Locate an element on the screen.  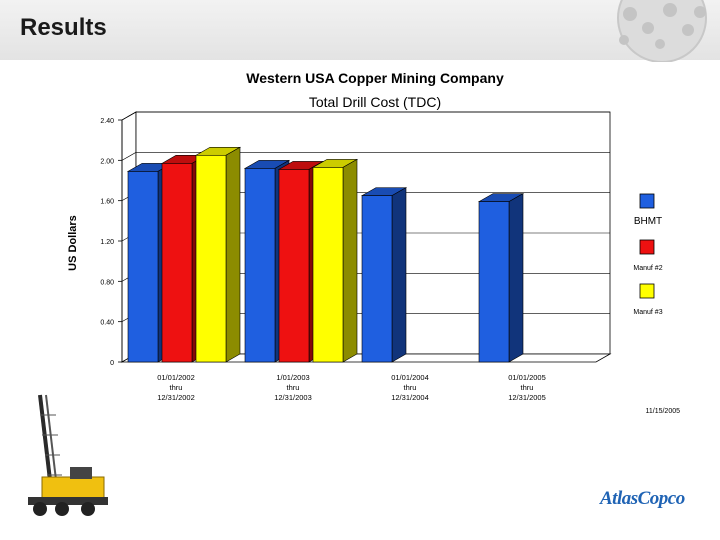
y-tick-label: 1.60 is located at coordinates (107, 202).